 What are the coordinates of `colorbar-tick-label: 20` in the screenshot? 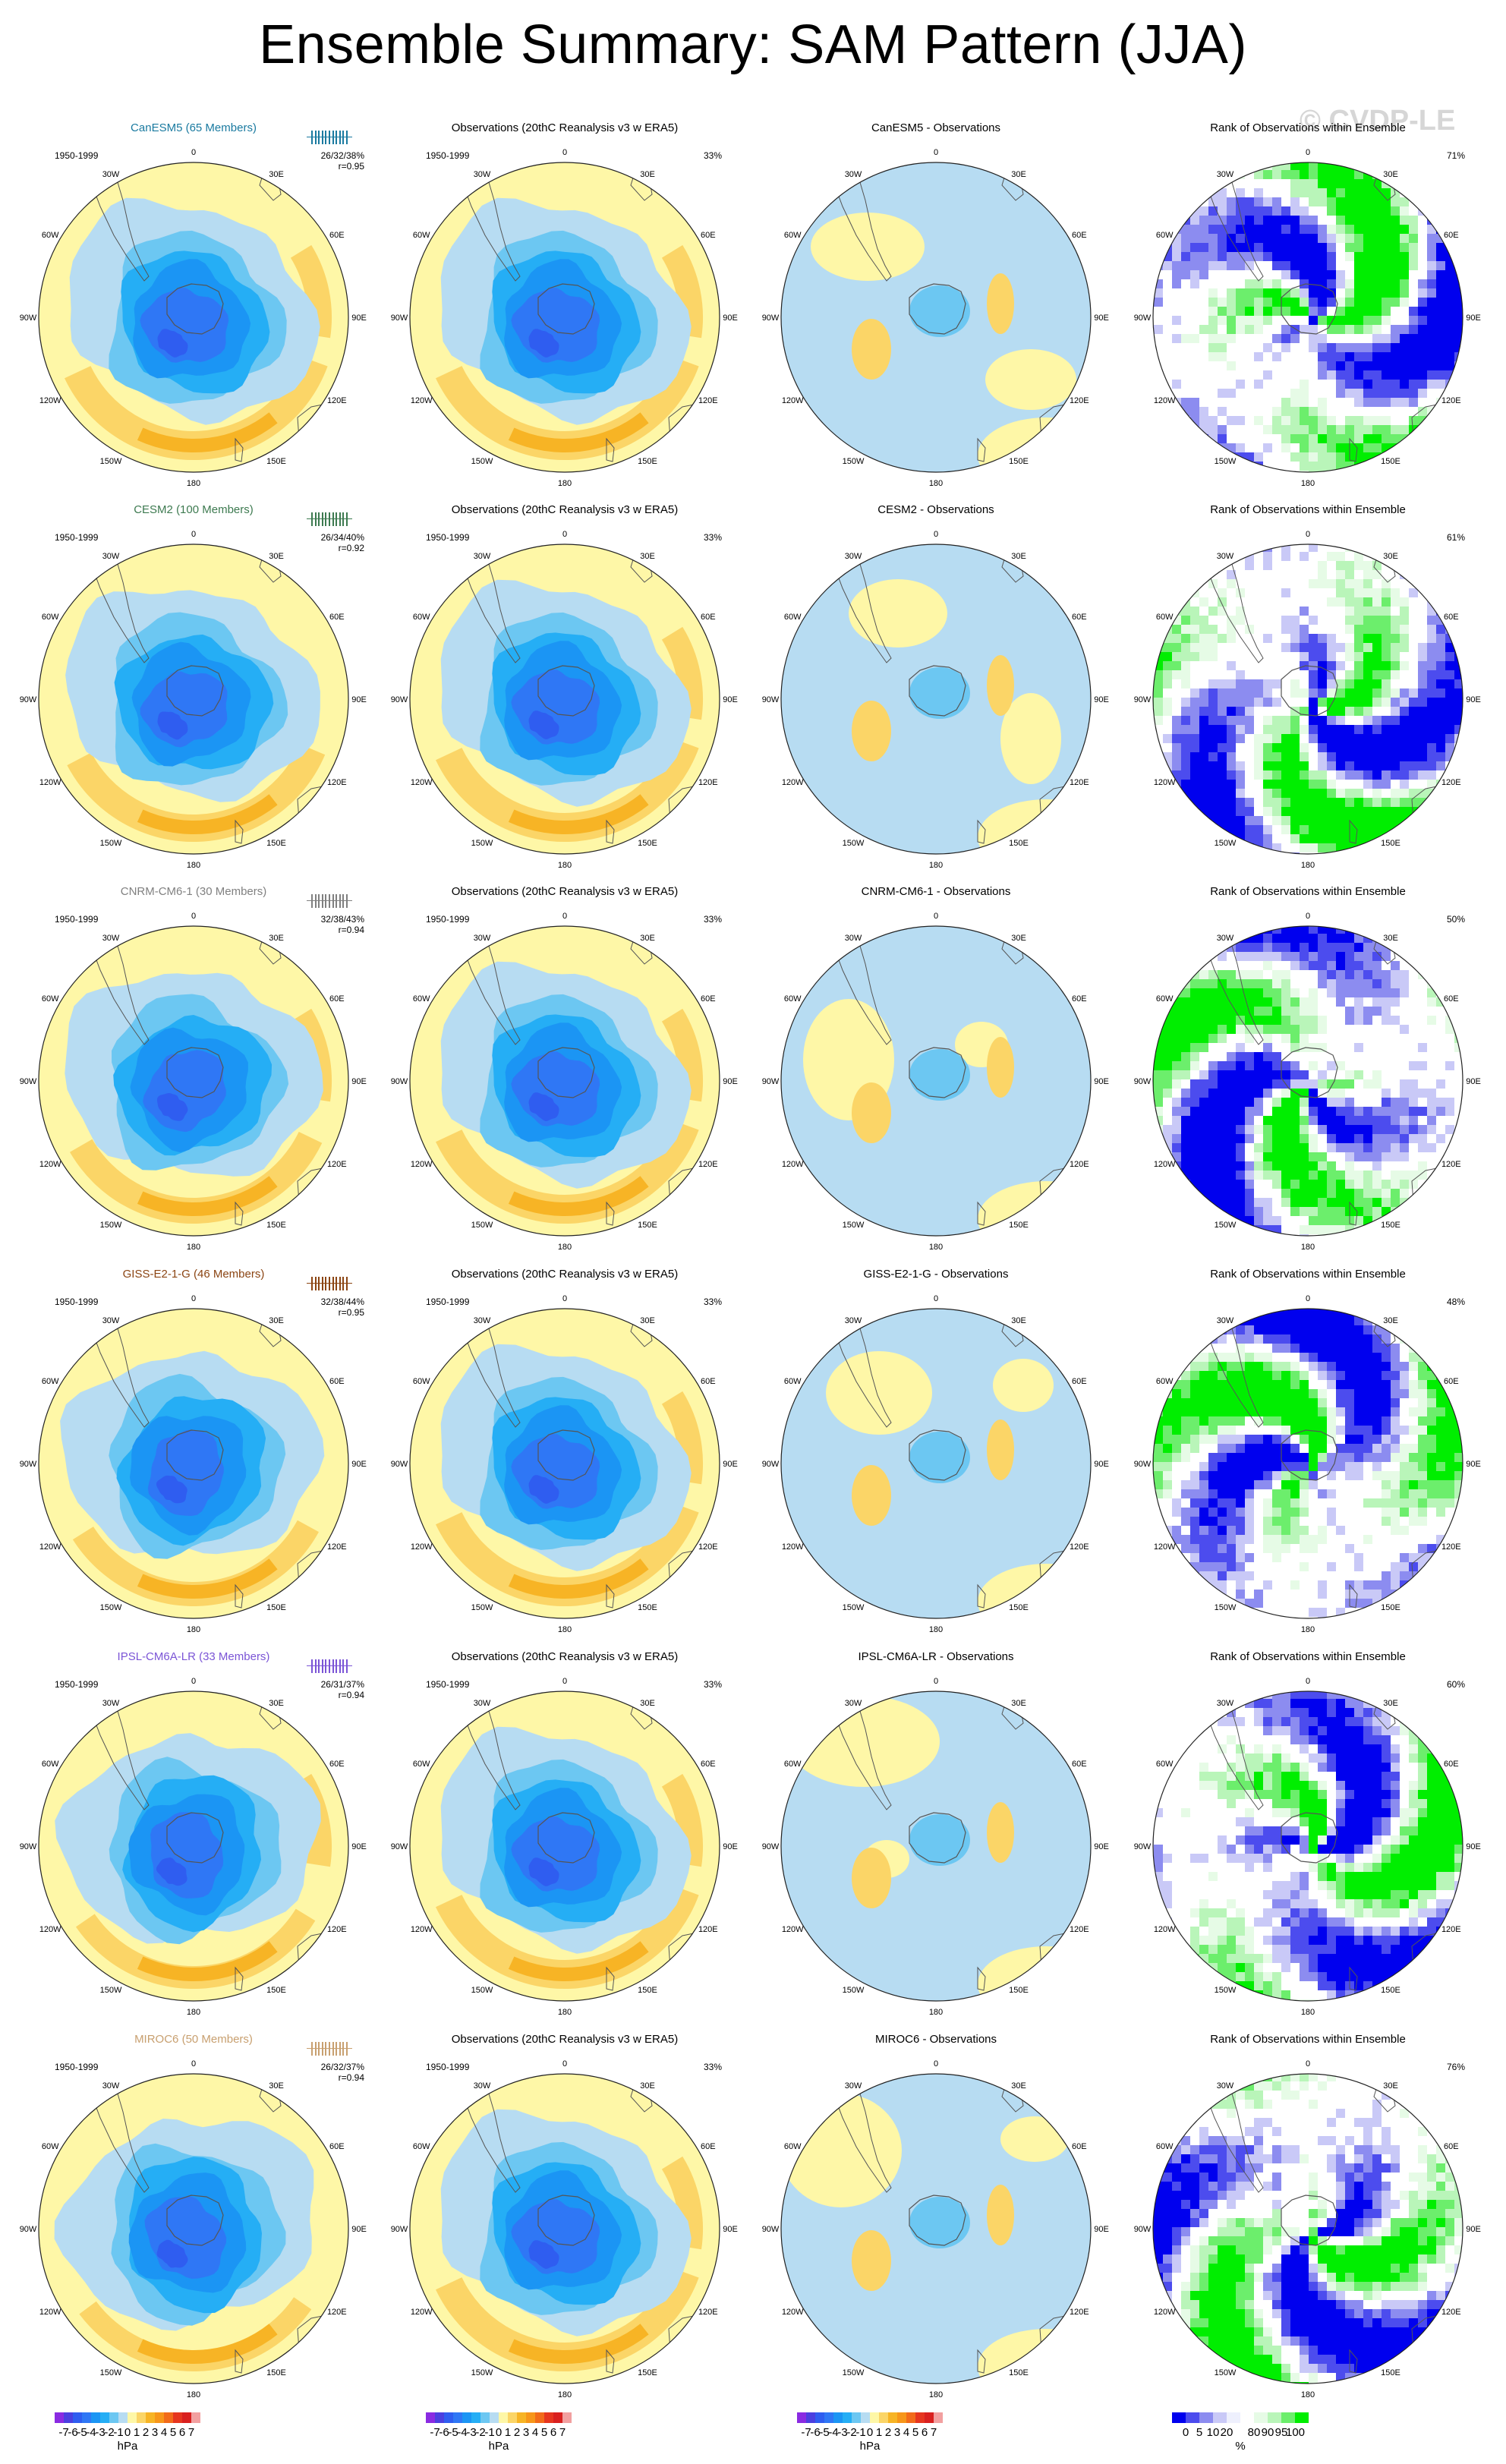 It's located at (1226, 2432).